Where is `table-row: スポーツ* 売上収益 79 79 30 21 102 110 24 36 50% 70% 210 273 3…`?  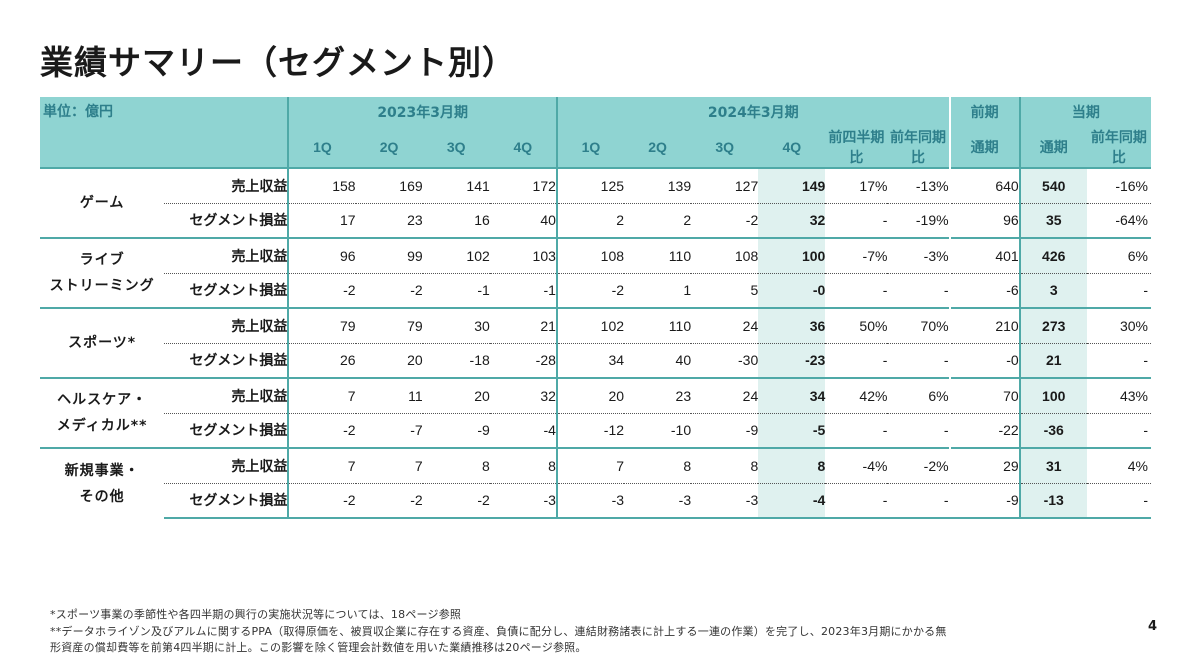
table-row: スポーツ* 売上収益 79 79 30 21 102 110 24 36 50% 70% 210 273 3… is located at coordinates (595, 342).